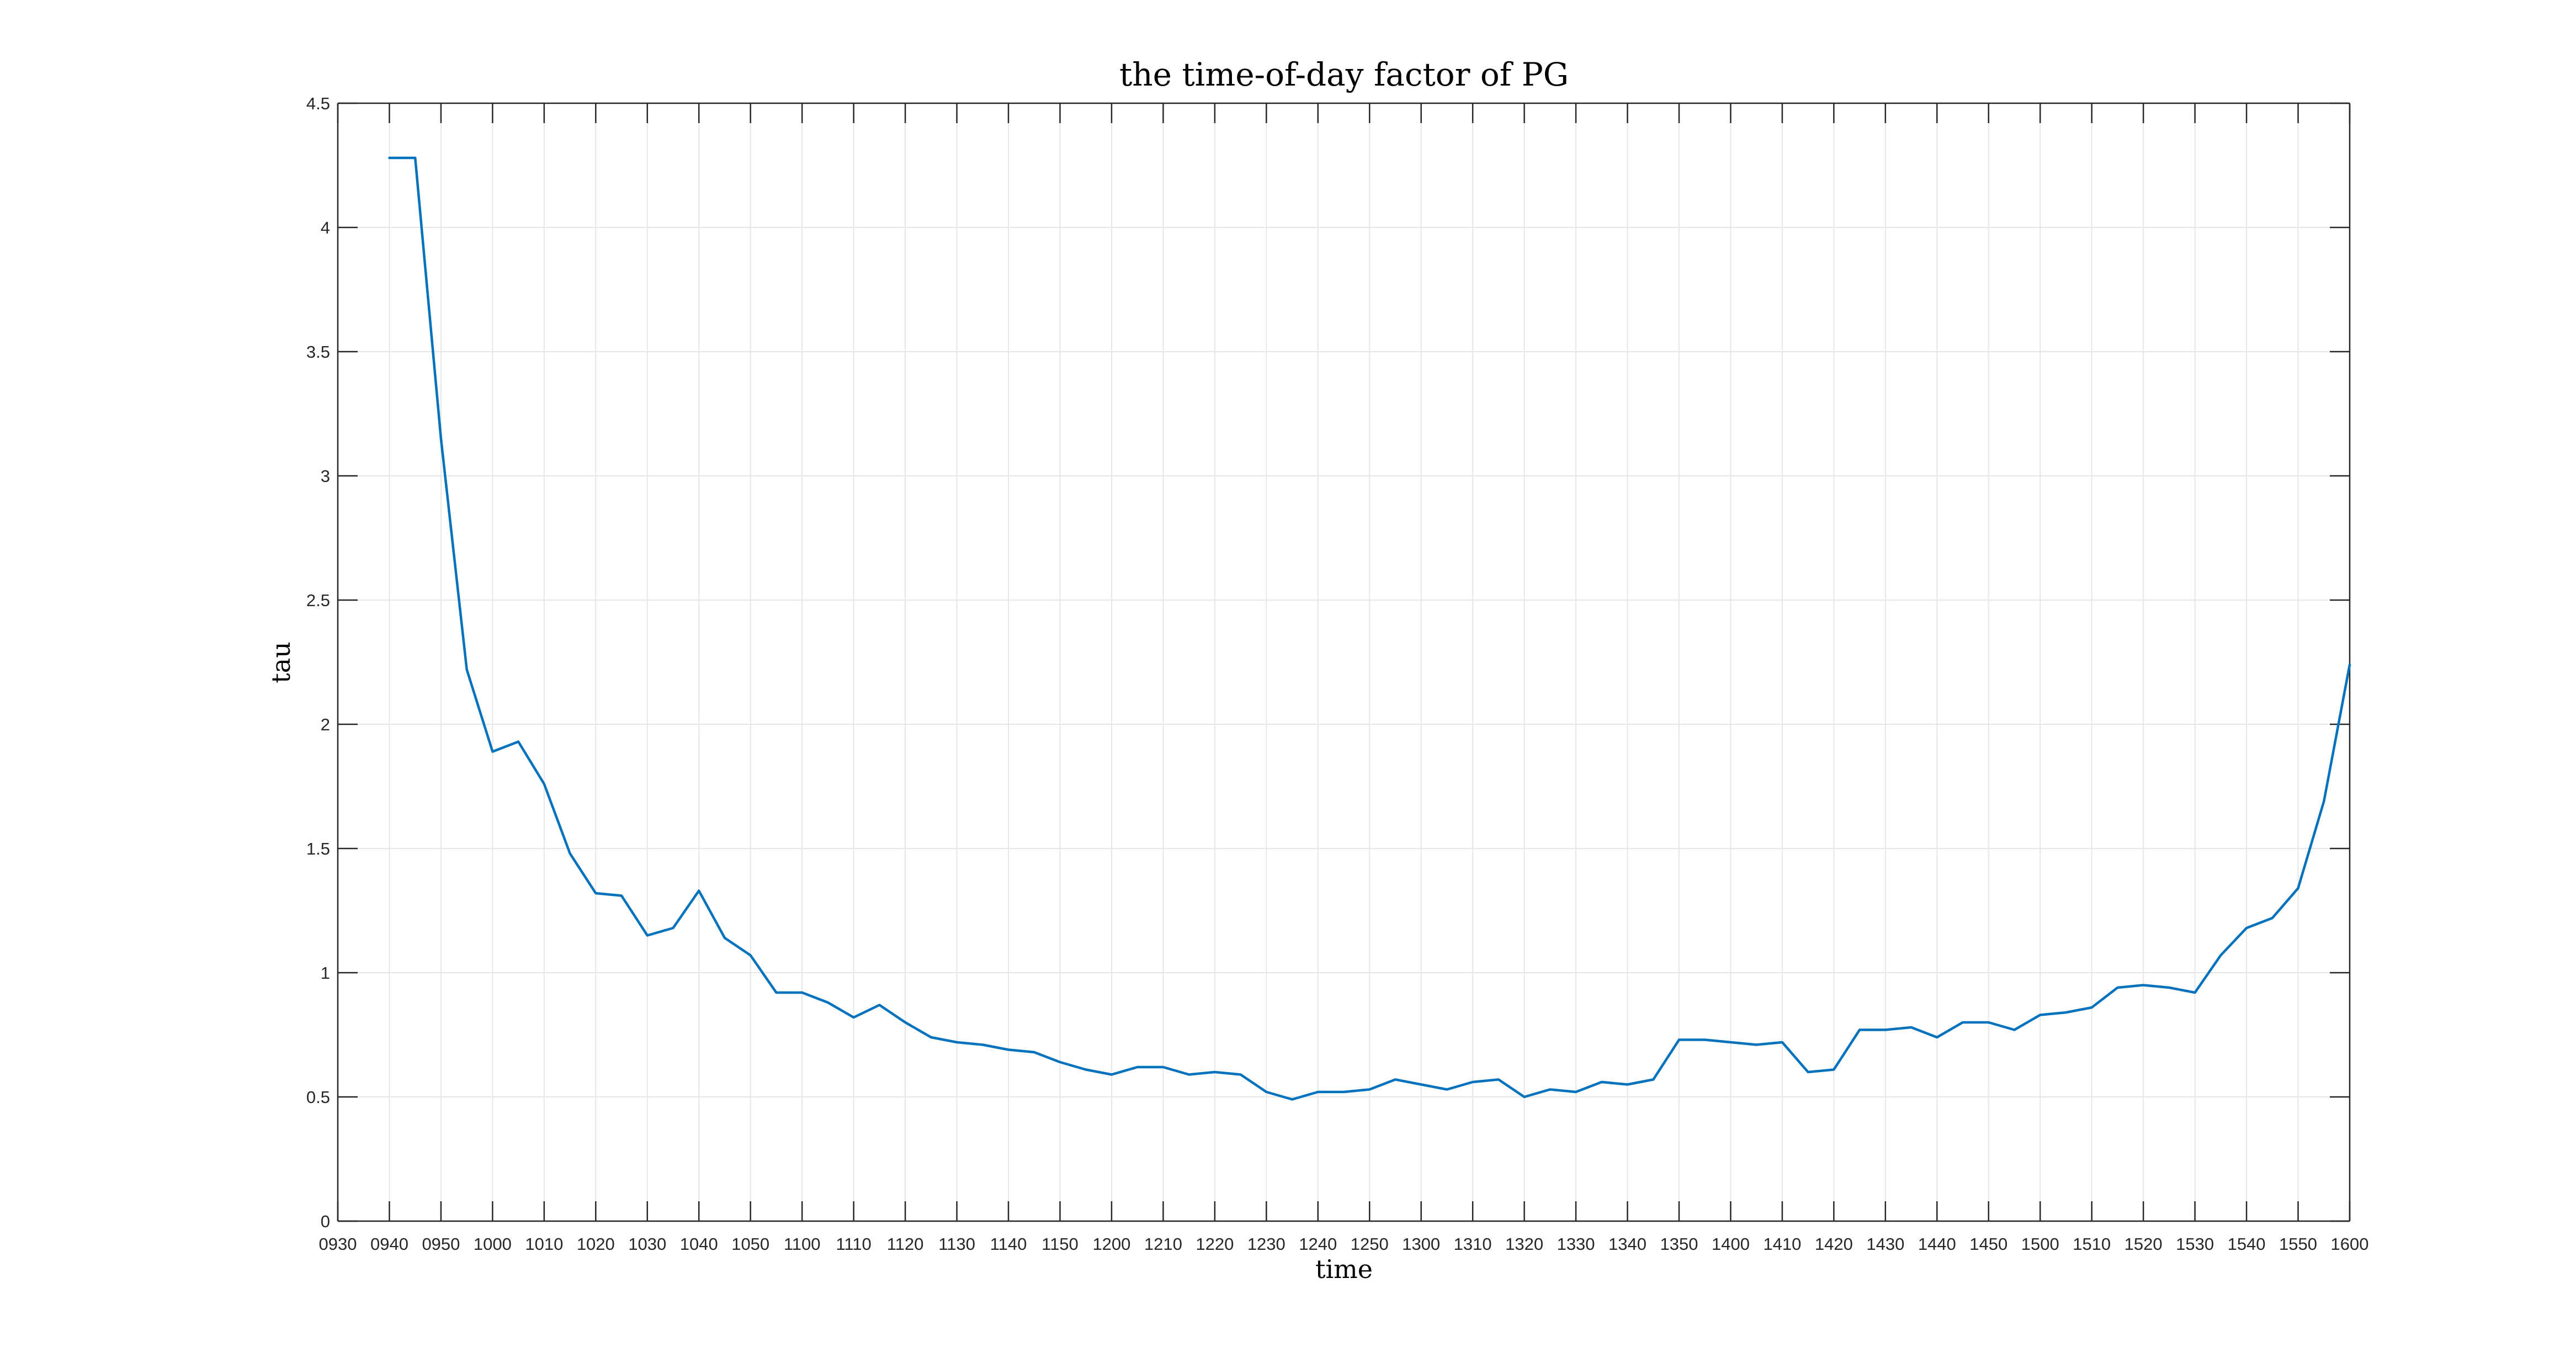  I want to click on y-tick-label: 1, so click(325, 973).